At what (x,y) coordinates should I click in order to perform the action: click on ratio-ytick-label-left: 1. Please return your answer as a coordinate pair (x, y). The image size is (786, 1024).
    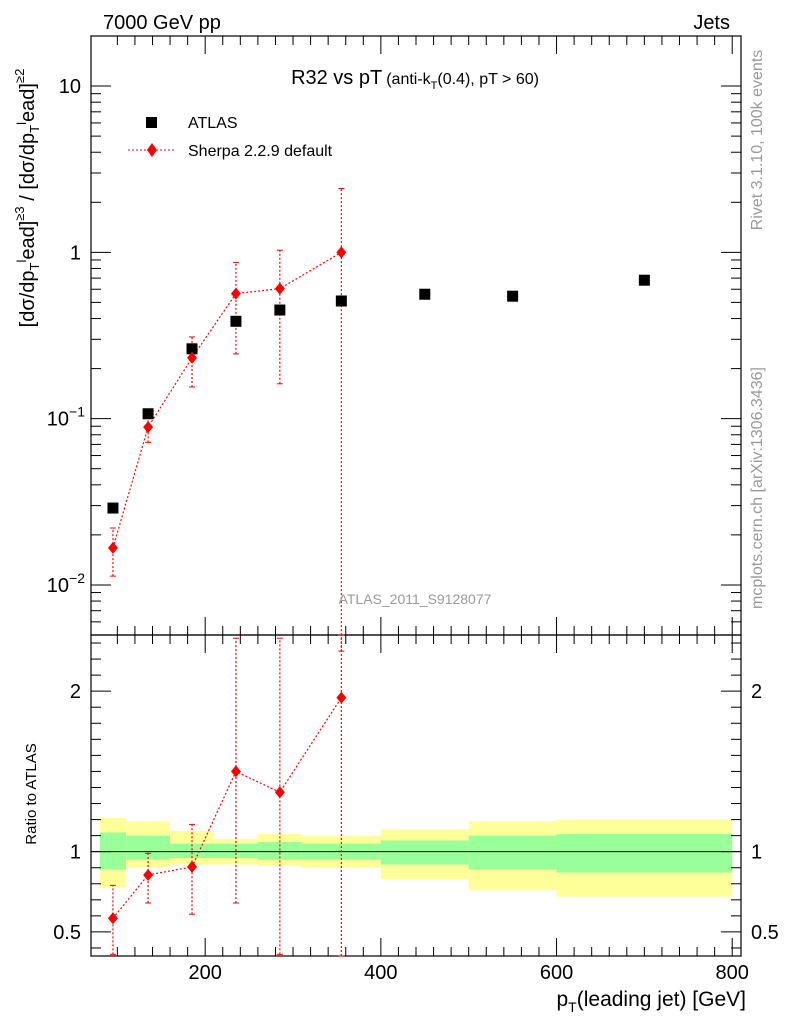
    Looking at the image, I should click on (75, 853).